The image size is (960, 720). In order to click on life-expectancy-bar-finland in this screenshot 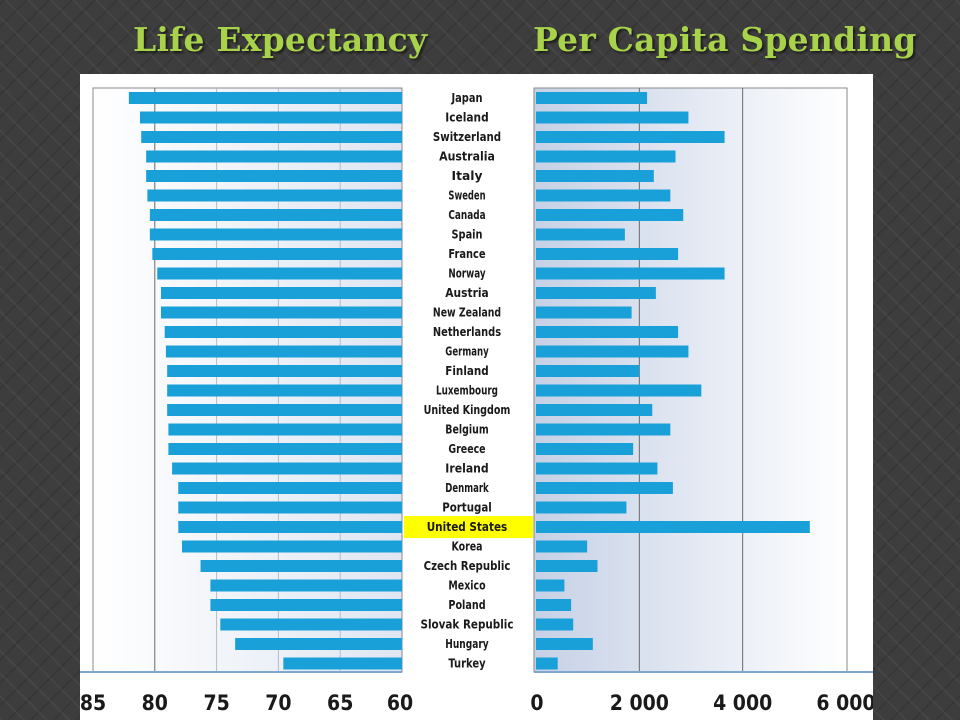, I will do `click(284, 371)`.